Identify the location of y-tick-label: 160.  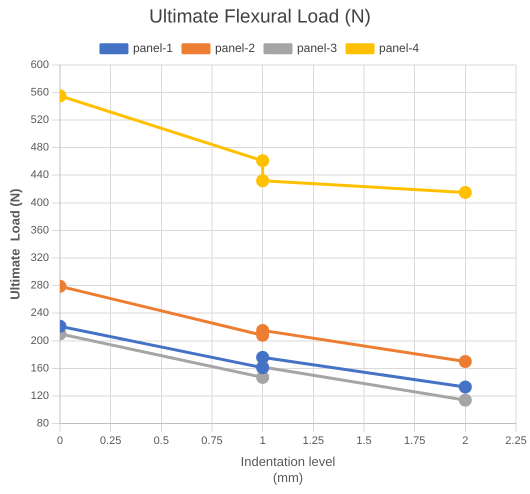
(39, 368).